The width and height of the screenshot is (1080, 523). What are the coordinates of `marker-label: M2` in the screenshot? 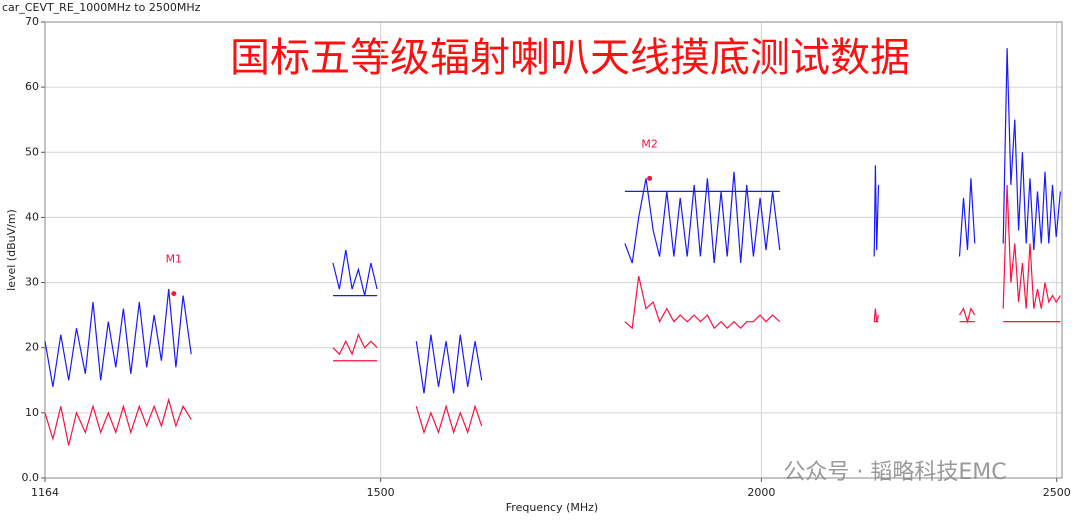 It's located at (649, 143).